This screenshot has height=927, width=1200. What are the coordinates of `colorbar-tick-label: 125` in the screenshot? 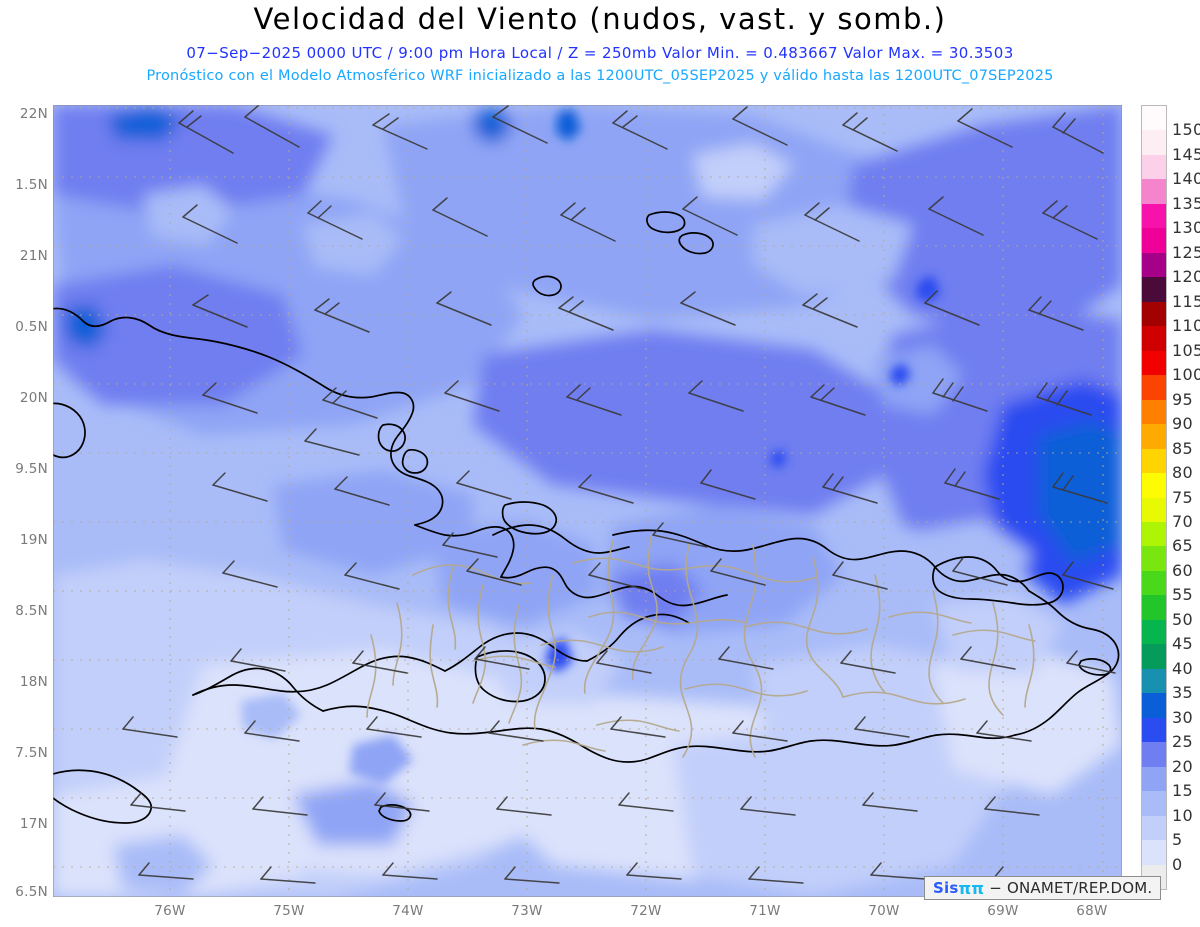 It's located at (1186, 252).